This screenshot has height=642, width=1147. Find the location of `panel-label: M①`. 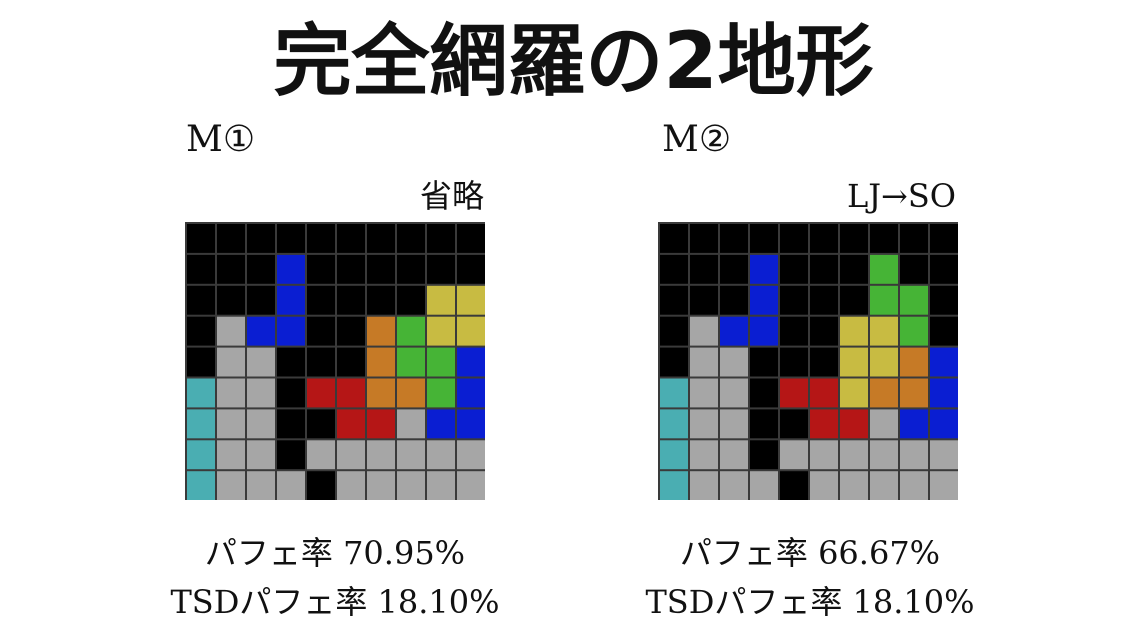

panel-label: M① is located at coordinates (221, 139).